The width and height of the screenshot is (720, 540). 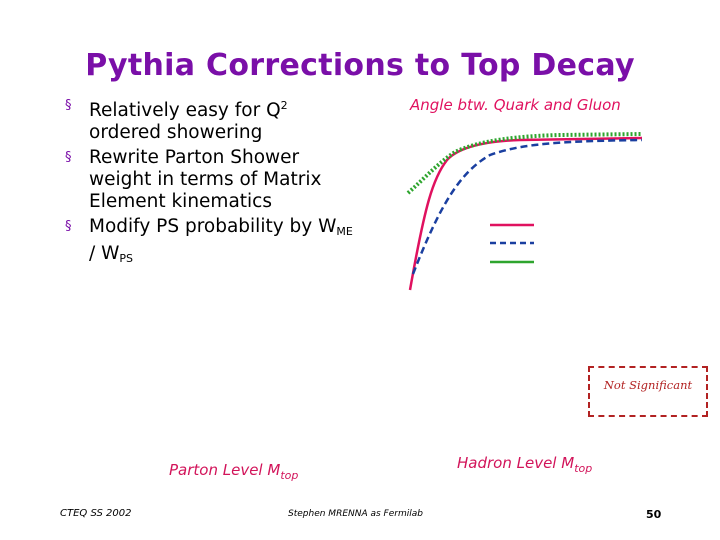 I want to click on curves-figure, so click(x=524, y=211).